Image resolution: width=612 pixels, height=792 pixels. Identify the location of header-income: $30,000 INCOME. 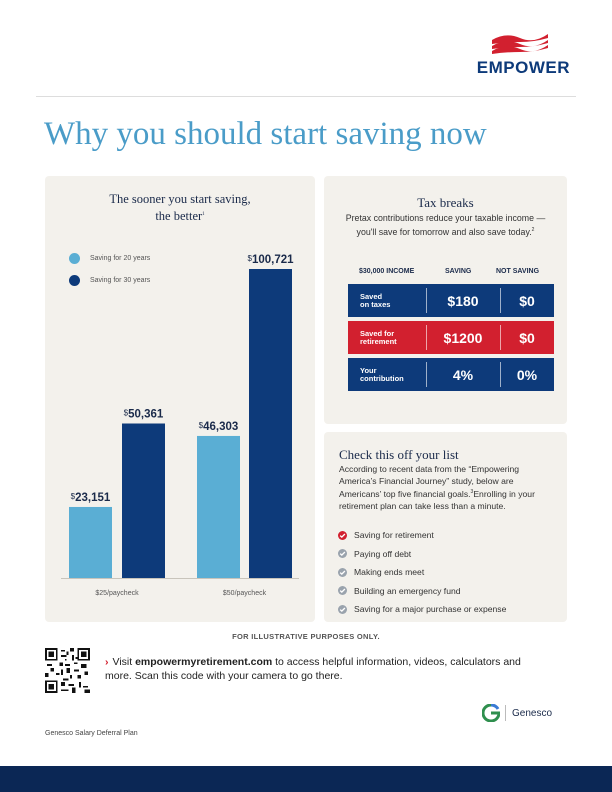
(387, 271).